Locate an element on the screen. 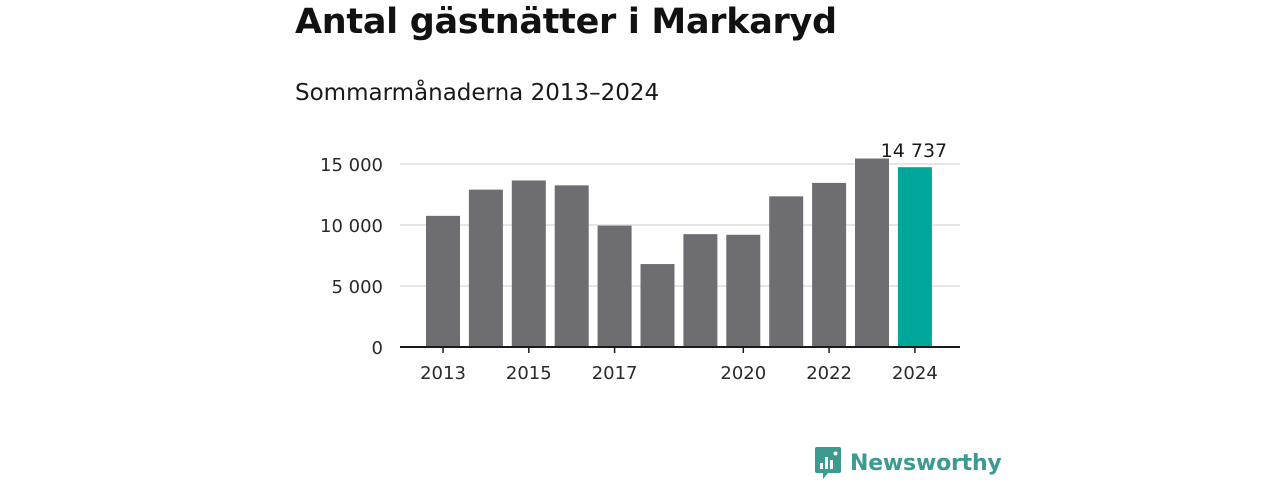 Image resolution: width=1280 pixels, height=480 pixels. bar-2021 is located at coordinates (786, 271).